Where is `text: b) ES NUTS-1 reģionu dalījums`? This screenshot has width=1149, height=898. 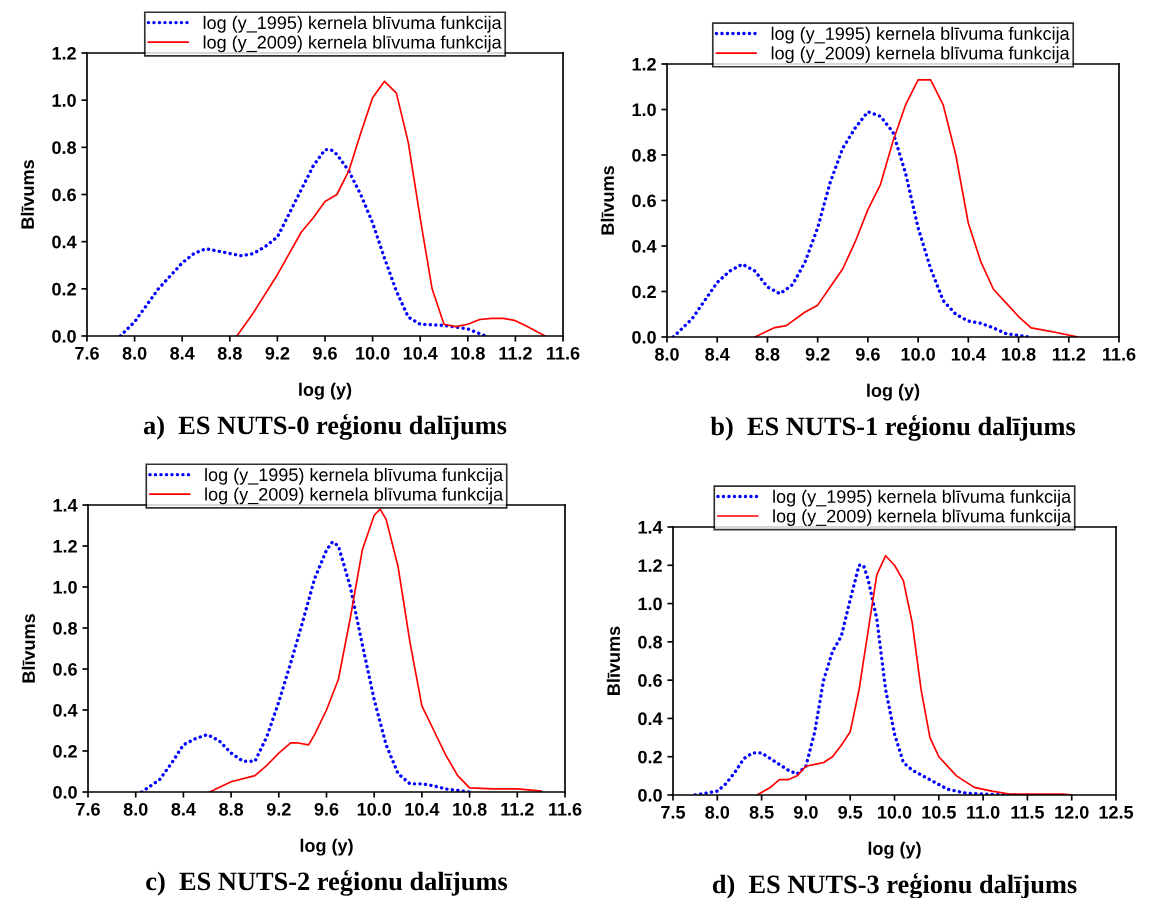 text: b) ES NUTS-1 reģionu dalījums is located at coordinates (893, 427).